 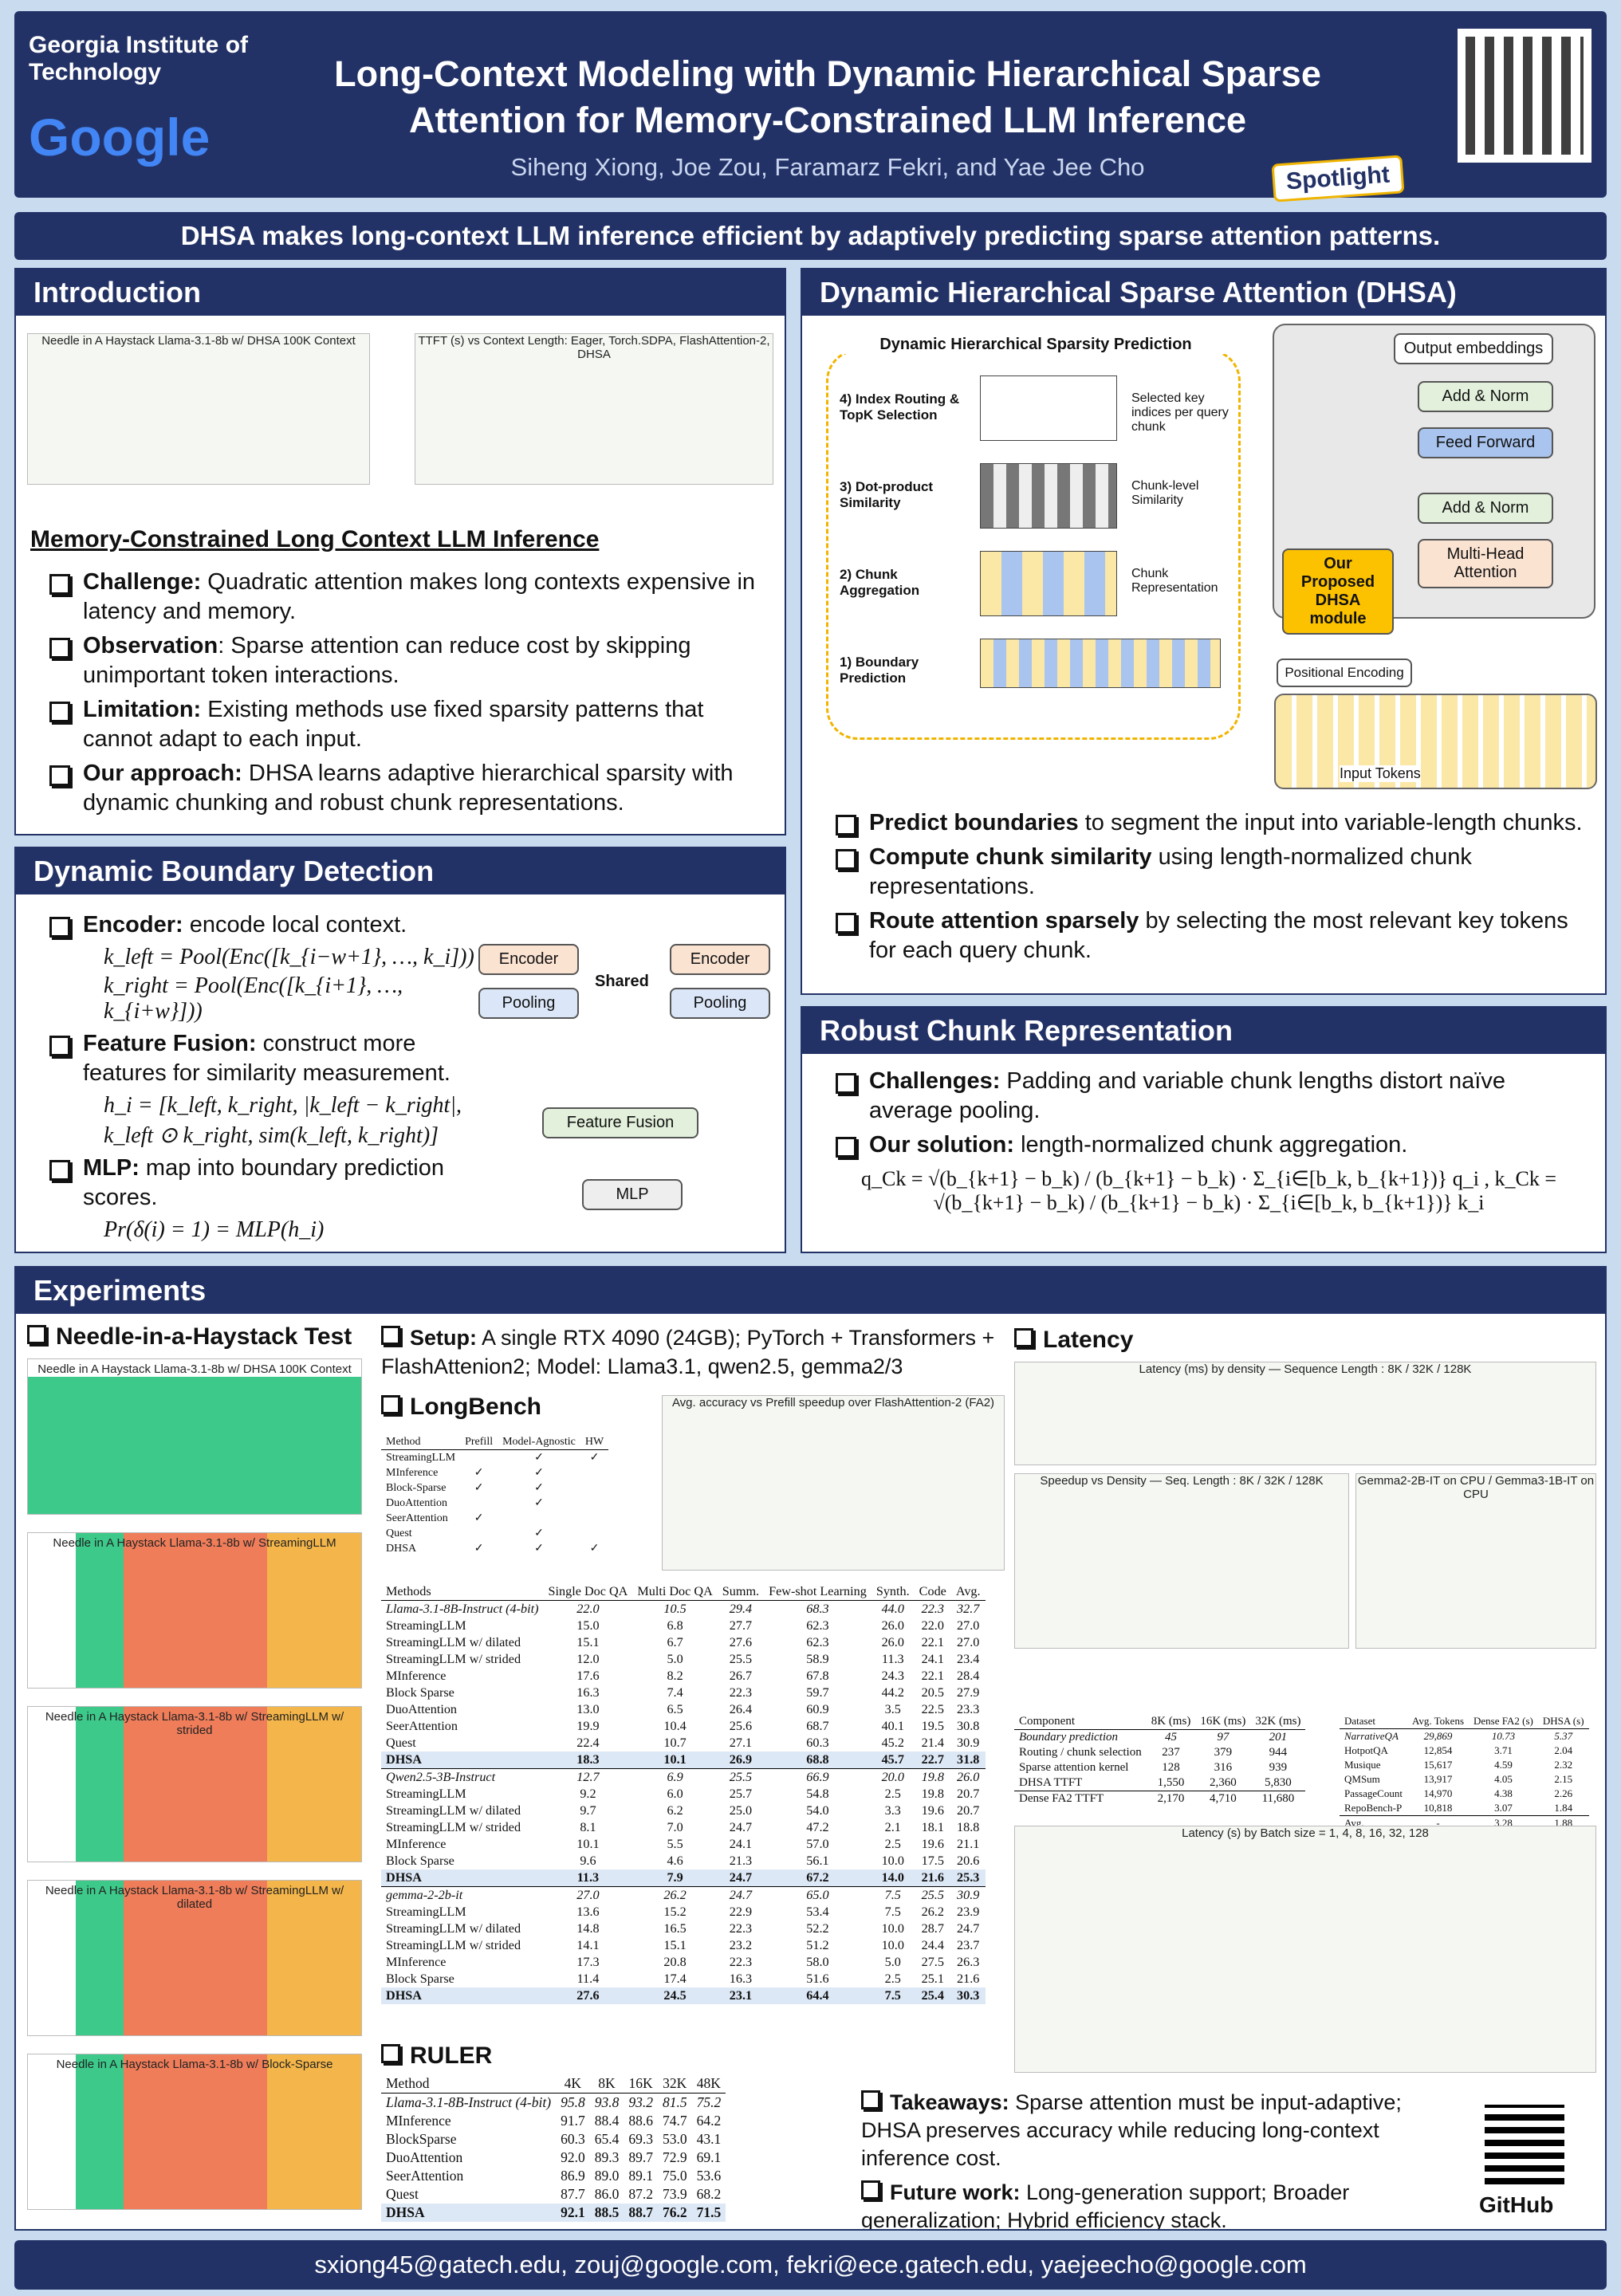 What do you see at coordinates (675, 1844) in the screenshot?
I see `table-cell: 5.5` at bounding box center [675, 1844].